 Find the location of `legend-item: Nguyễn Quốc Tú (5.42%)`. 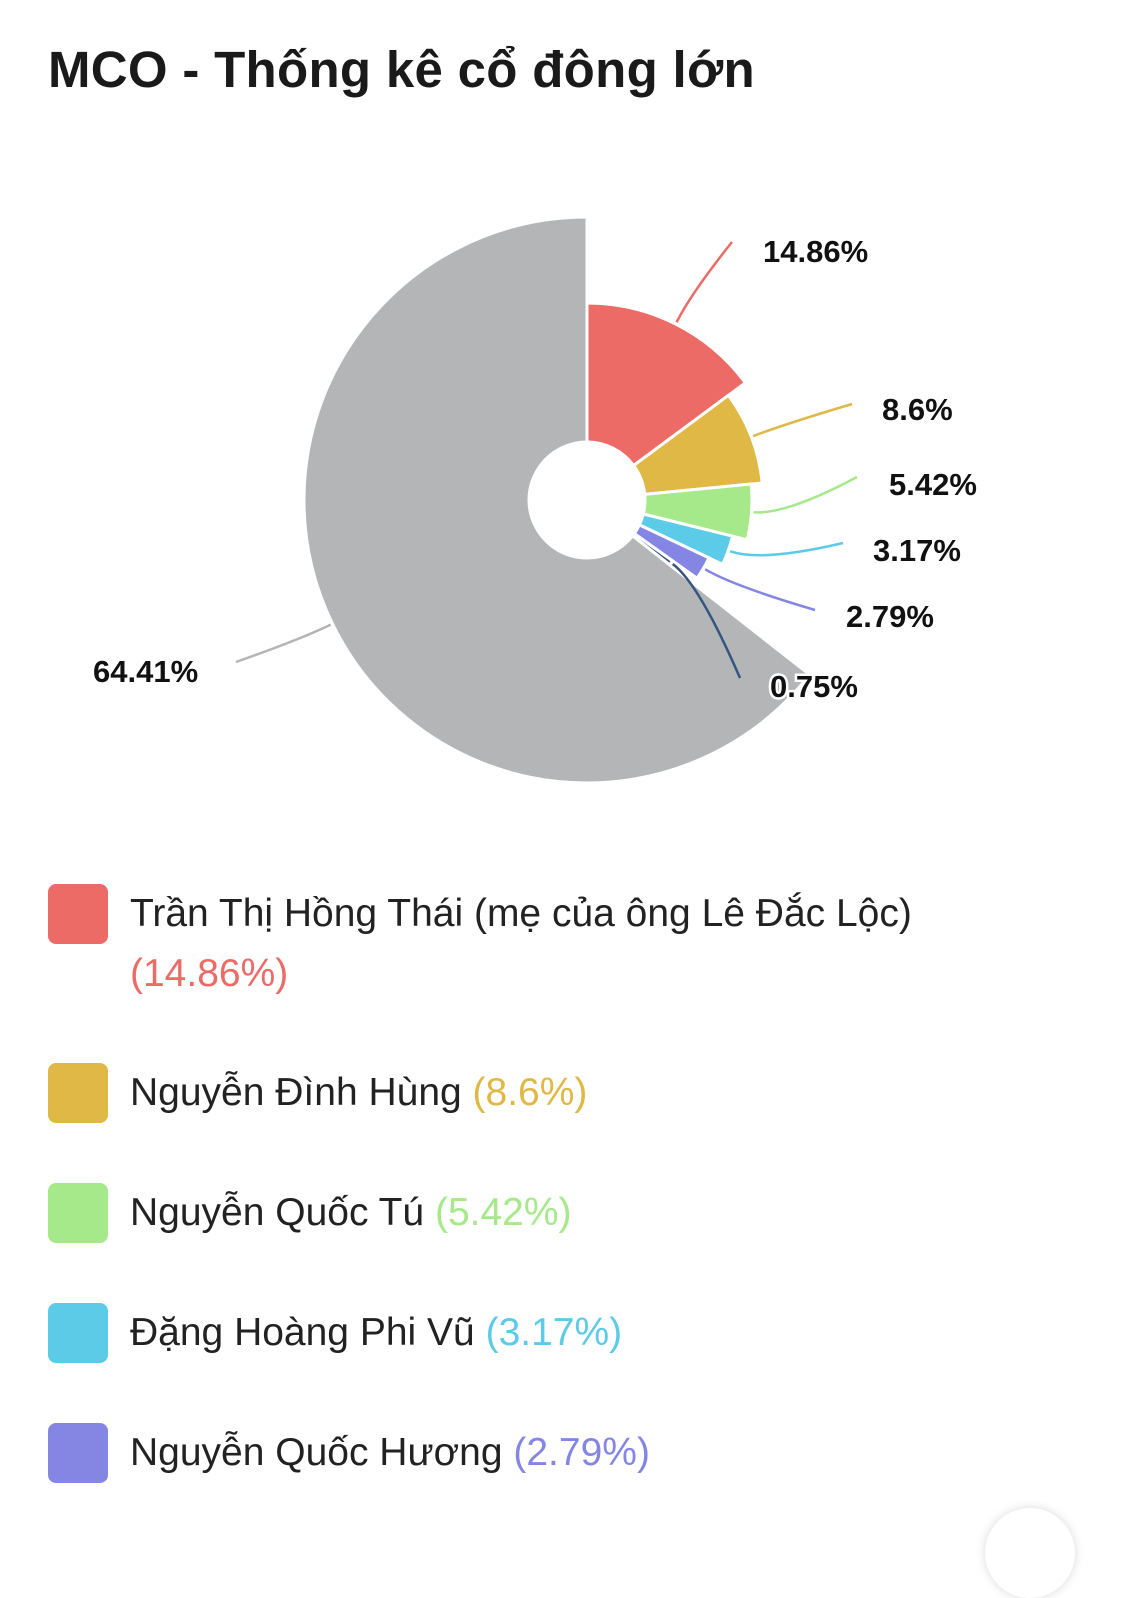

legend-item: Nguyễn Quốc Tú (5.42%) is located at coordinates (539, 1213).